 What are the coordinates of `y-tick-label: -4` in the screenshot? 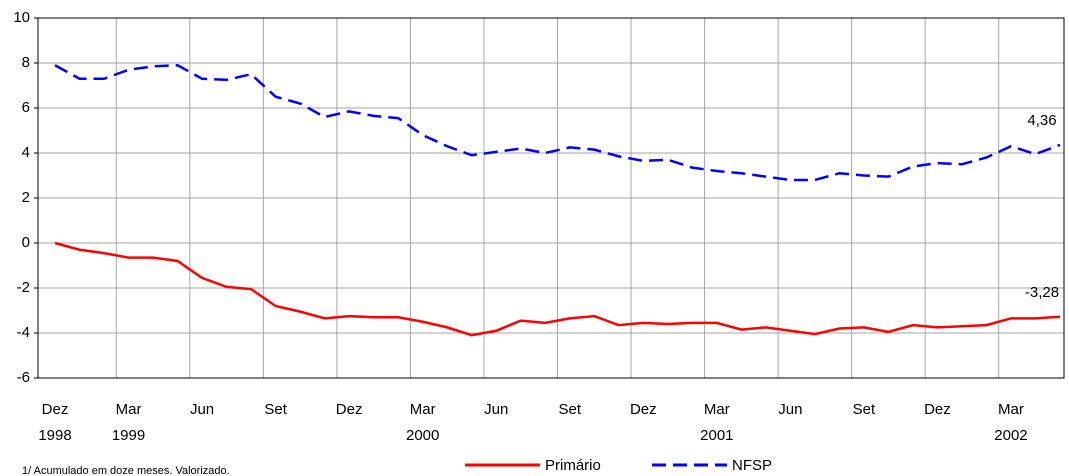 It's located at (23, 332).